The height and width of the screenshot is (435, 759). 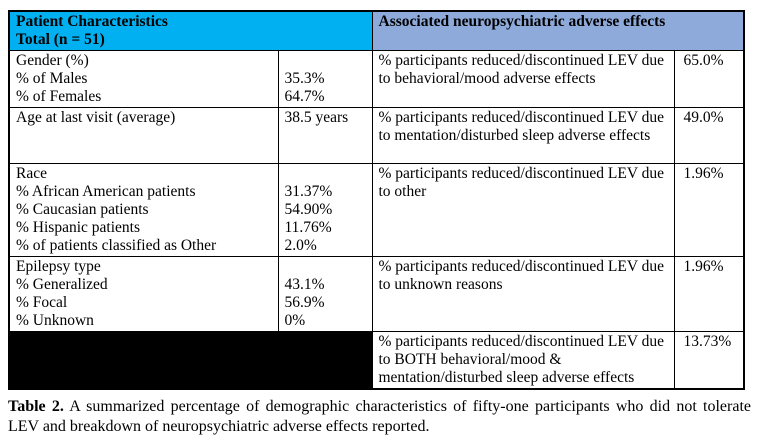 I want to click on row-value: 38.5 years, so click(x=316, y=117).